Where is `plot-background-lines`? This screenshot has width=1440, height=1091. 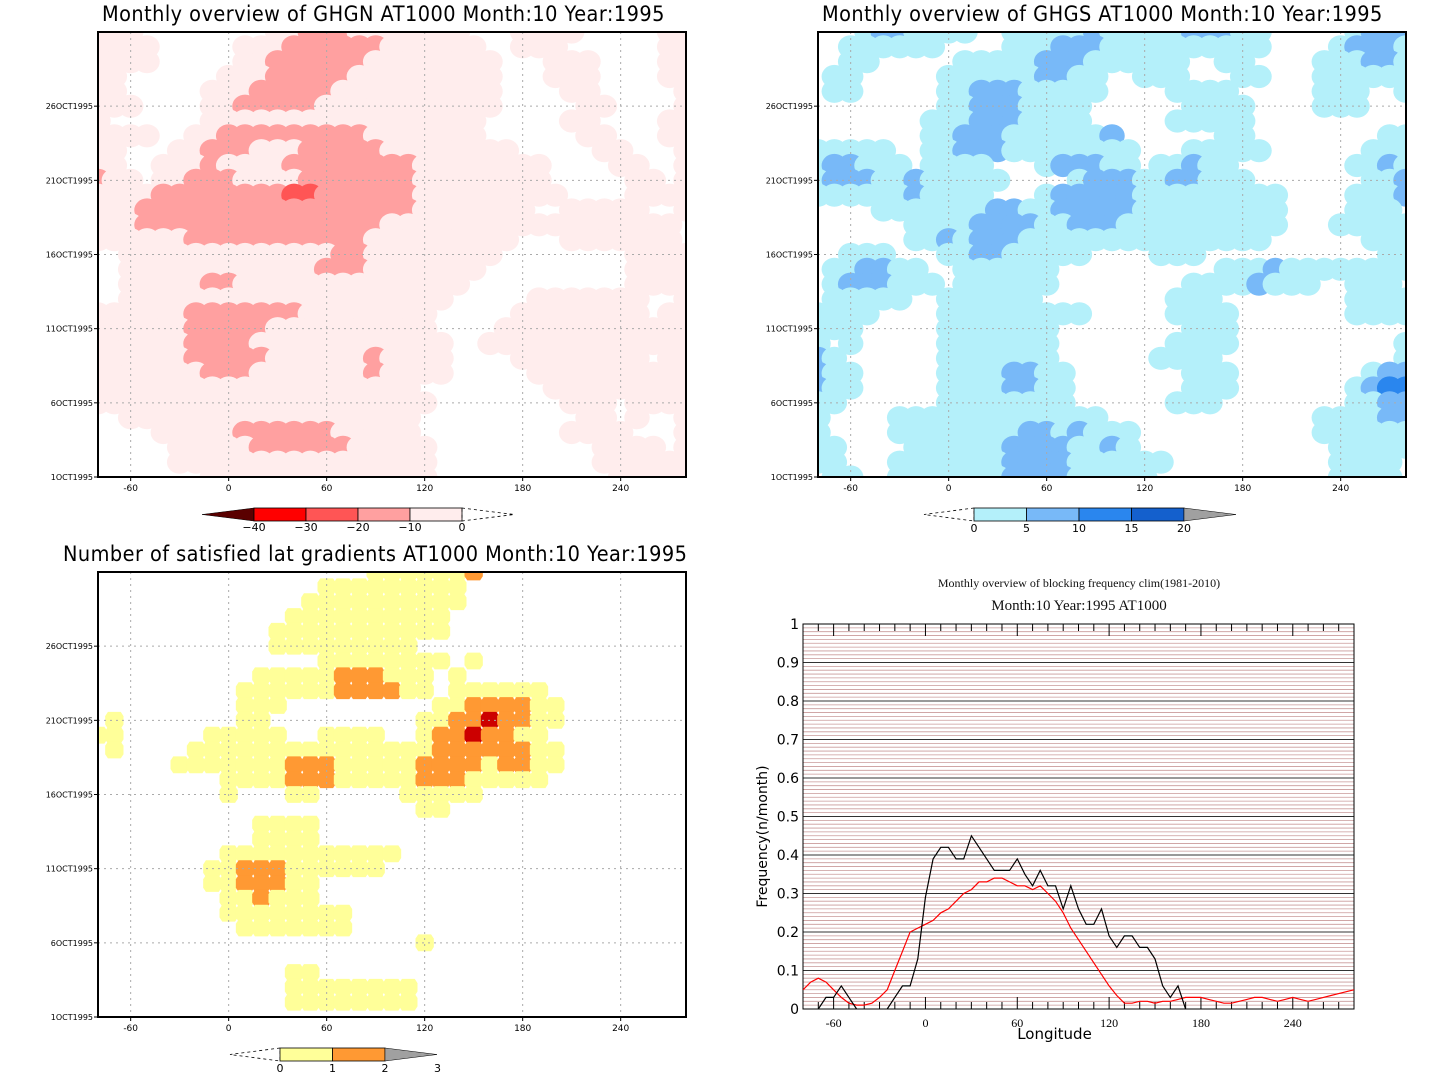
plot-background-lines is located at coordinates (1078, 816).